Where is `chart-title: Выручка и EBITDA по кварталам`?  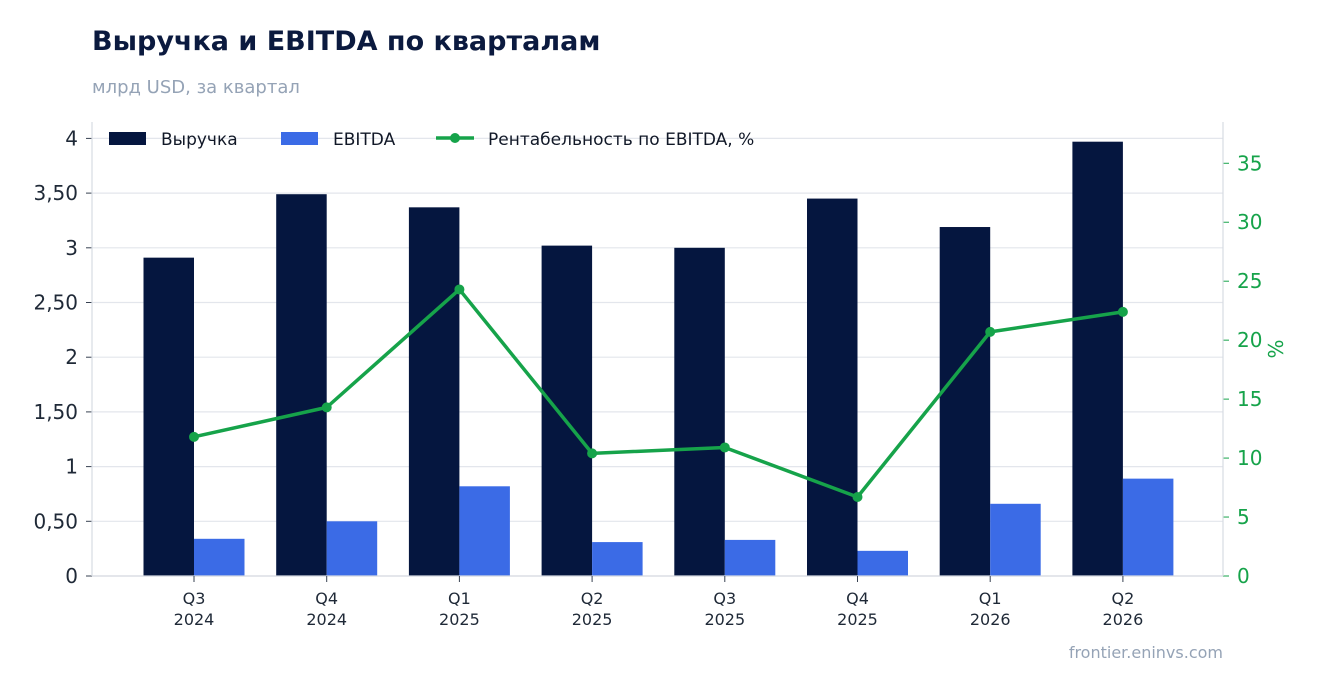
chart-title: Выручка и EBITDA по кварталам is located at coordinates (346, 41).